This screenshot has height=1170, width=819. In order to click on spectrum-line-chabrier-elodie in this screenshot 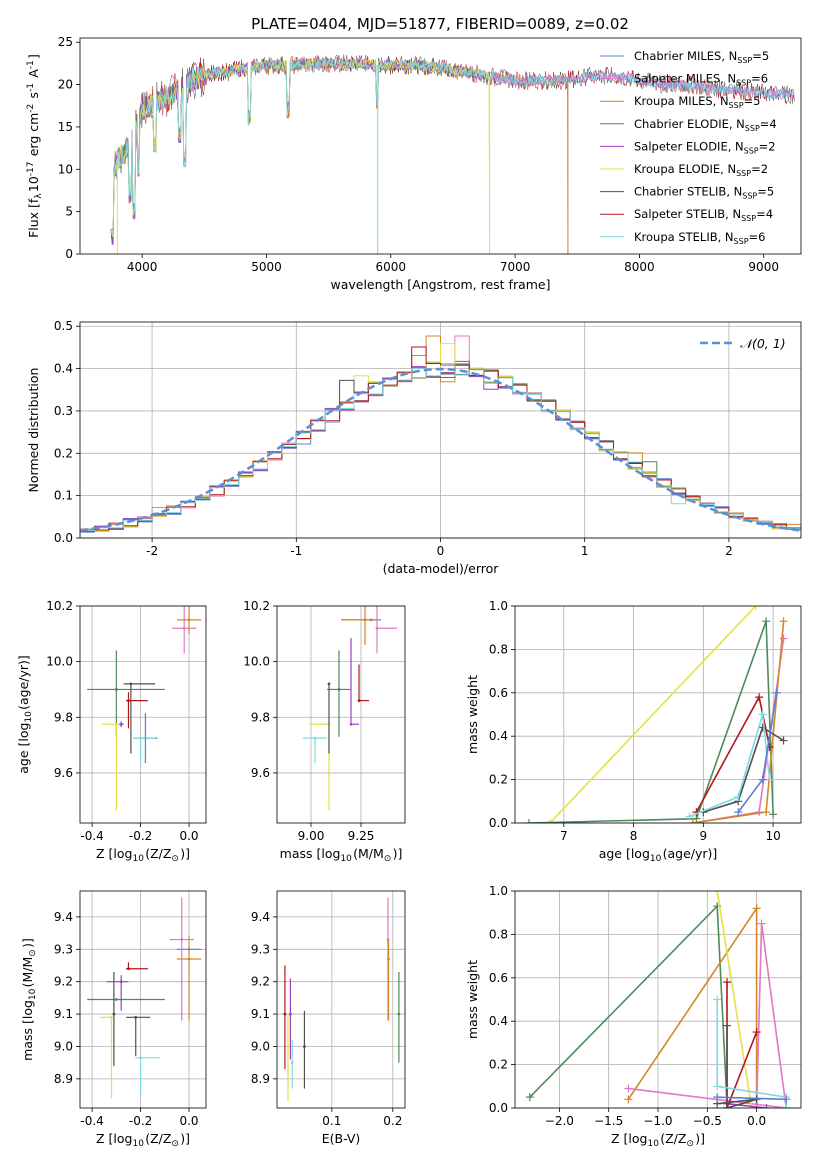, I will do `click(300, 148)`.